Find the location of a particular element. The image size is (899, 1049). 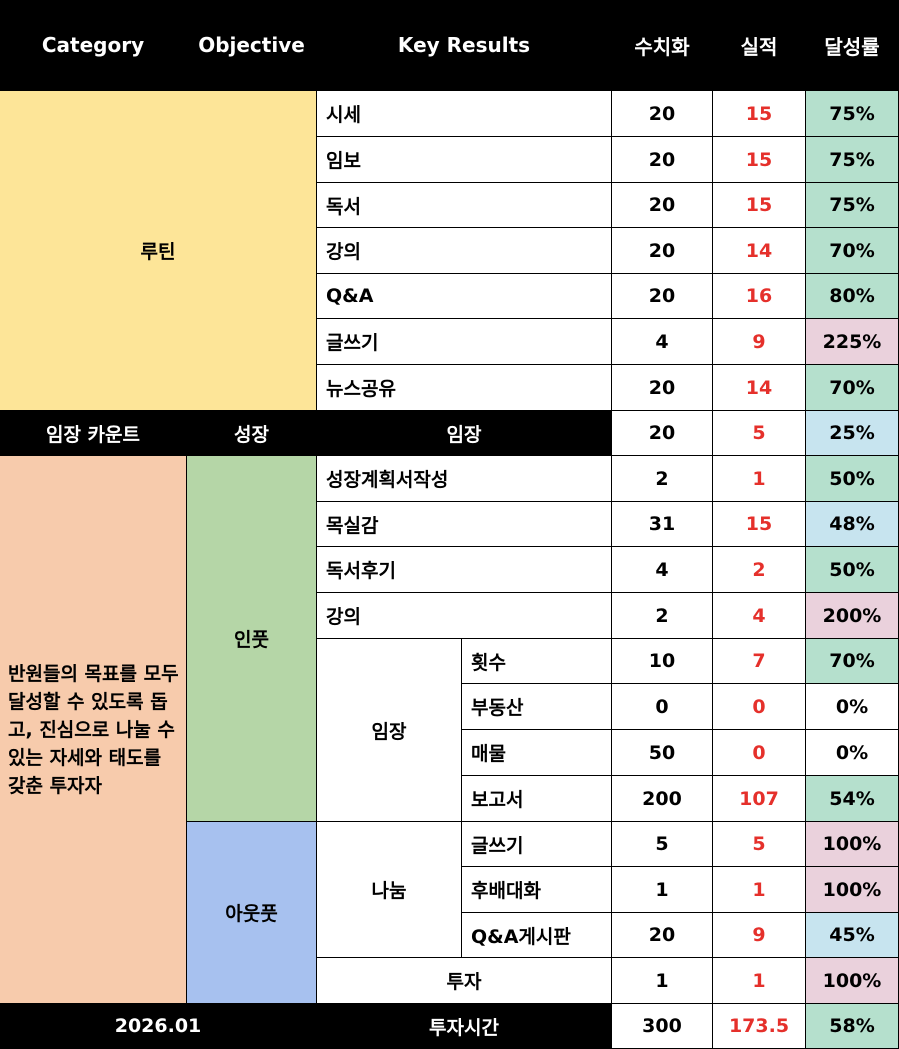

header-key-results: Key Results is located at coordinates (464, 45).